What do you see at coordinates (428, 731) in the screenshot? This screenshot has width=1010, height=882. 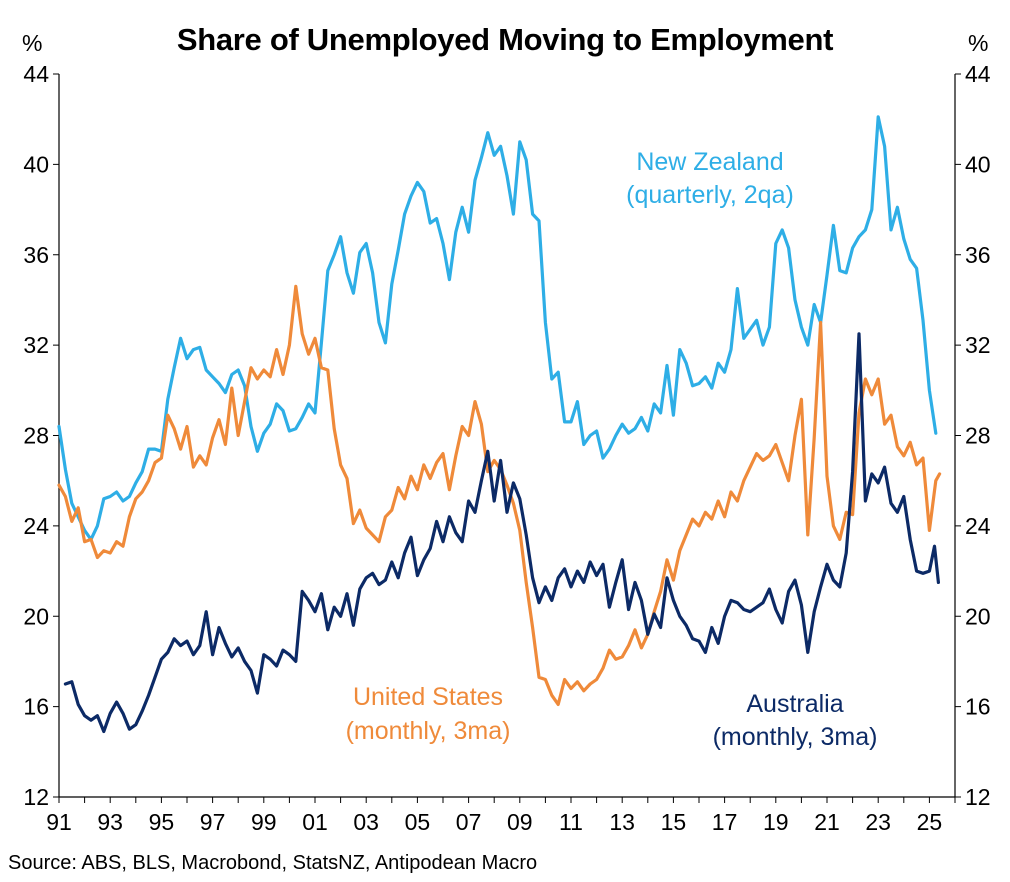 I see `us-label-note: (monthly, 3ma)` at bounding box center [428, 731].